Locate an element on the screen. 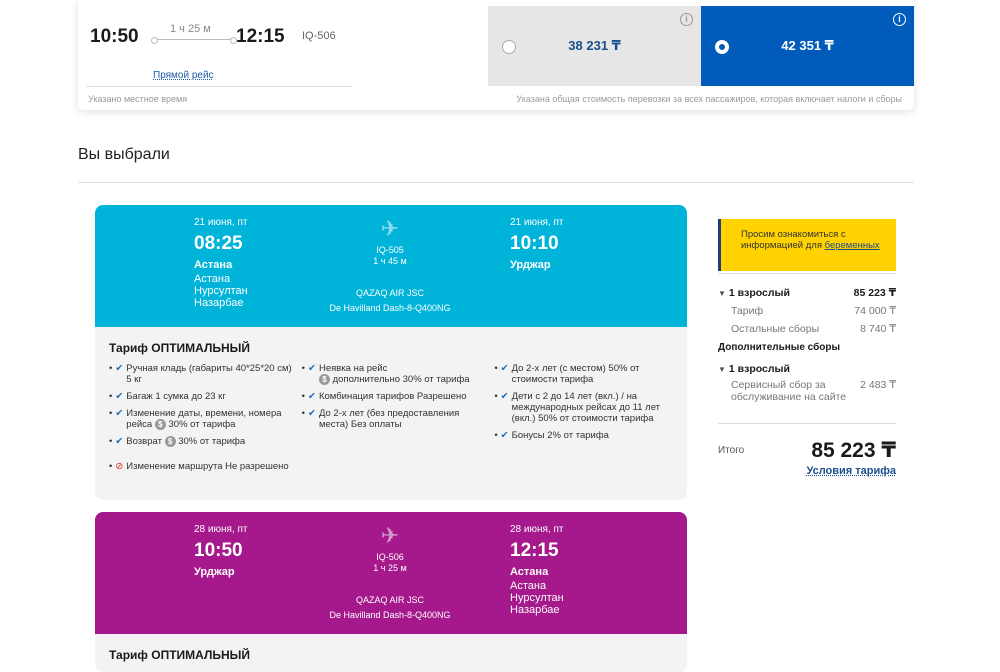 This screenshot has height=672, width=1000. arrival-time: 10:10 is located at coordinates (534, 243).